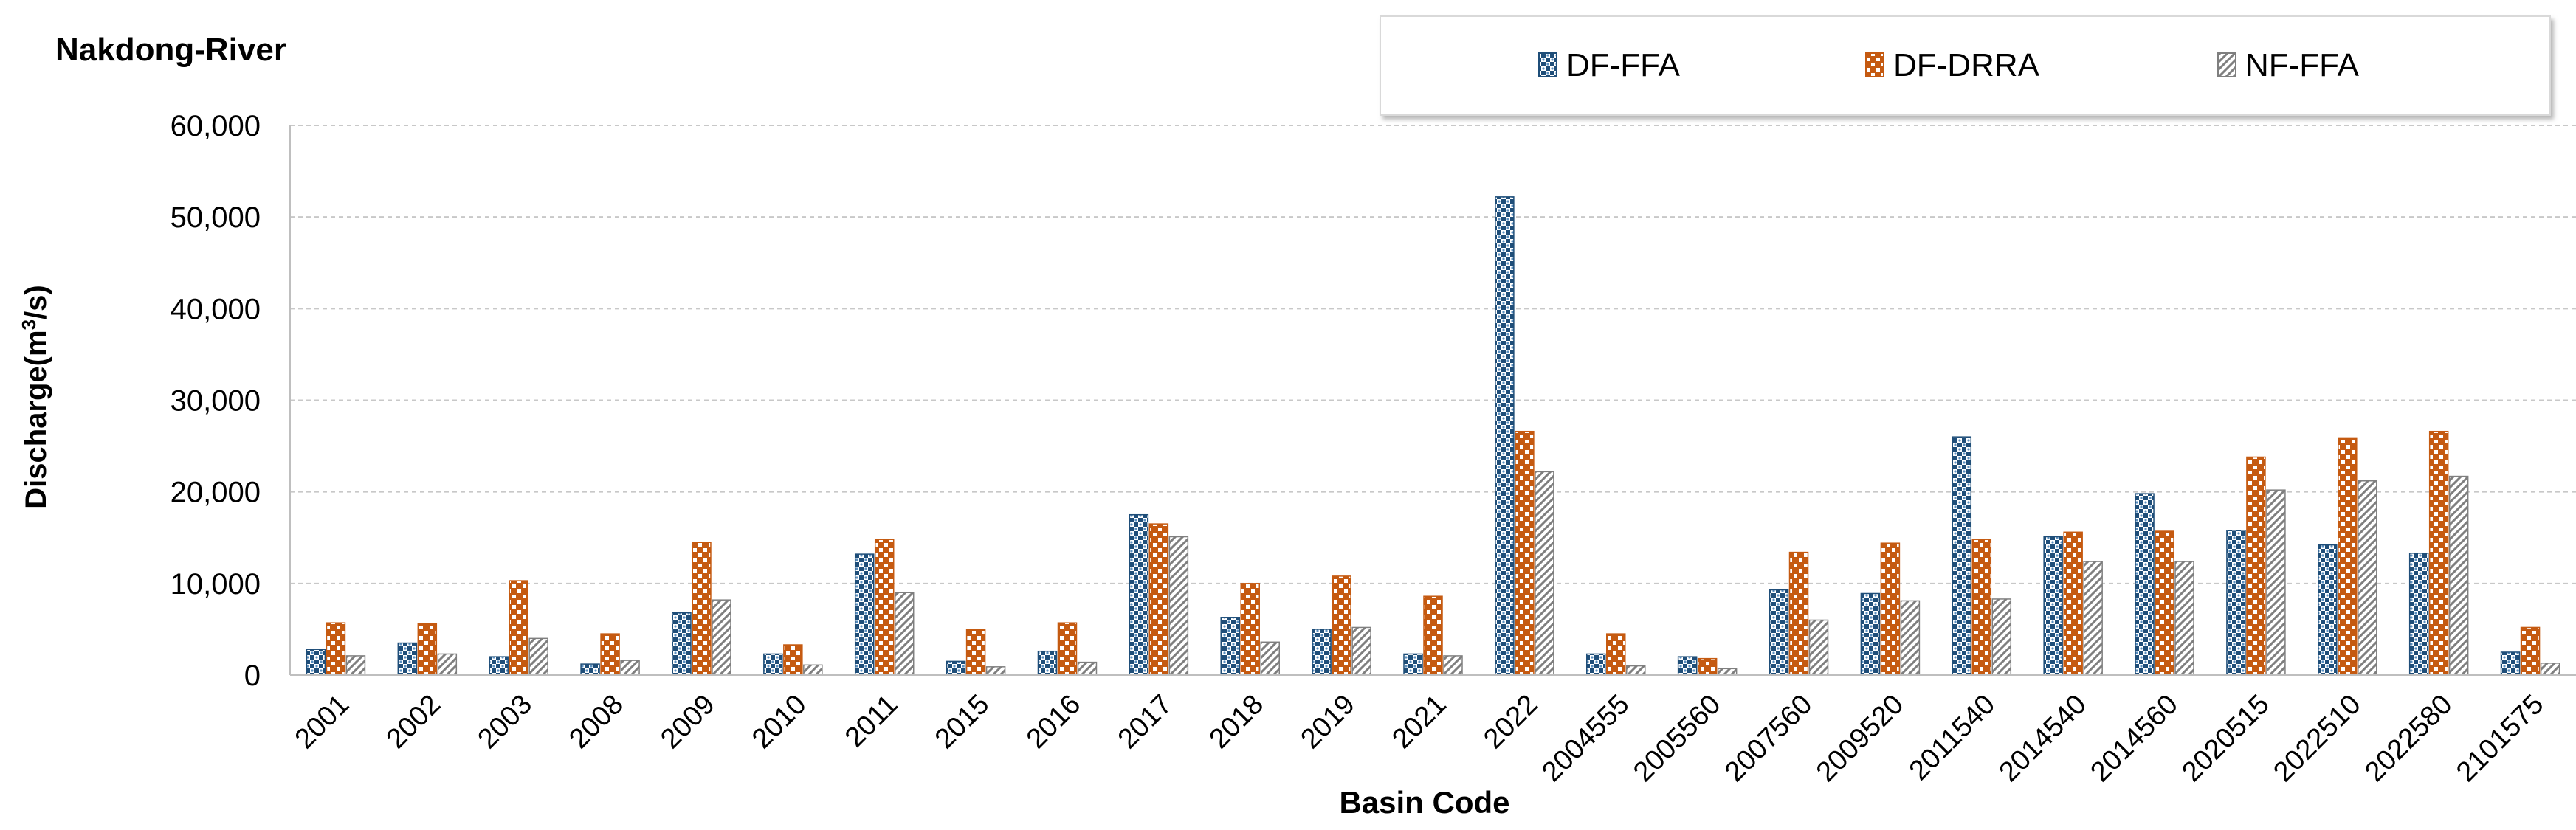 This screenshot has width=2576, height=830. I want to click on legend: DF-FFA DF-DRRA NF-FFA, so click(1965, 65).